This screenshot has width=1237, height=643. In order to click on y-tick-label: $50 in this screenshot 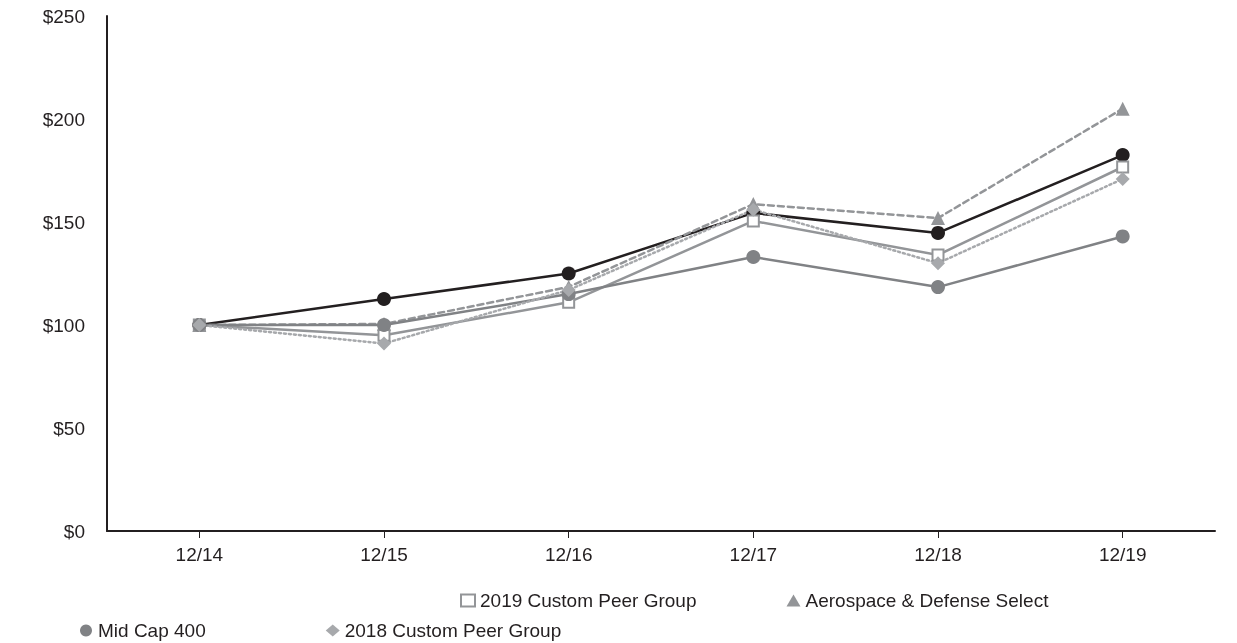, I will do `click(69, 428)`.